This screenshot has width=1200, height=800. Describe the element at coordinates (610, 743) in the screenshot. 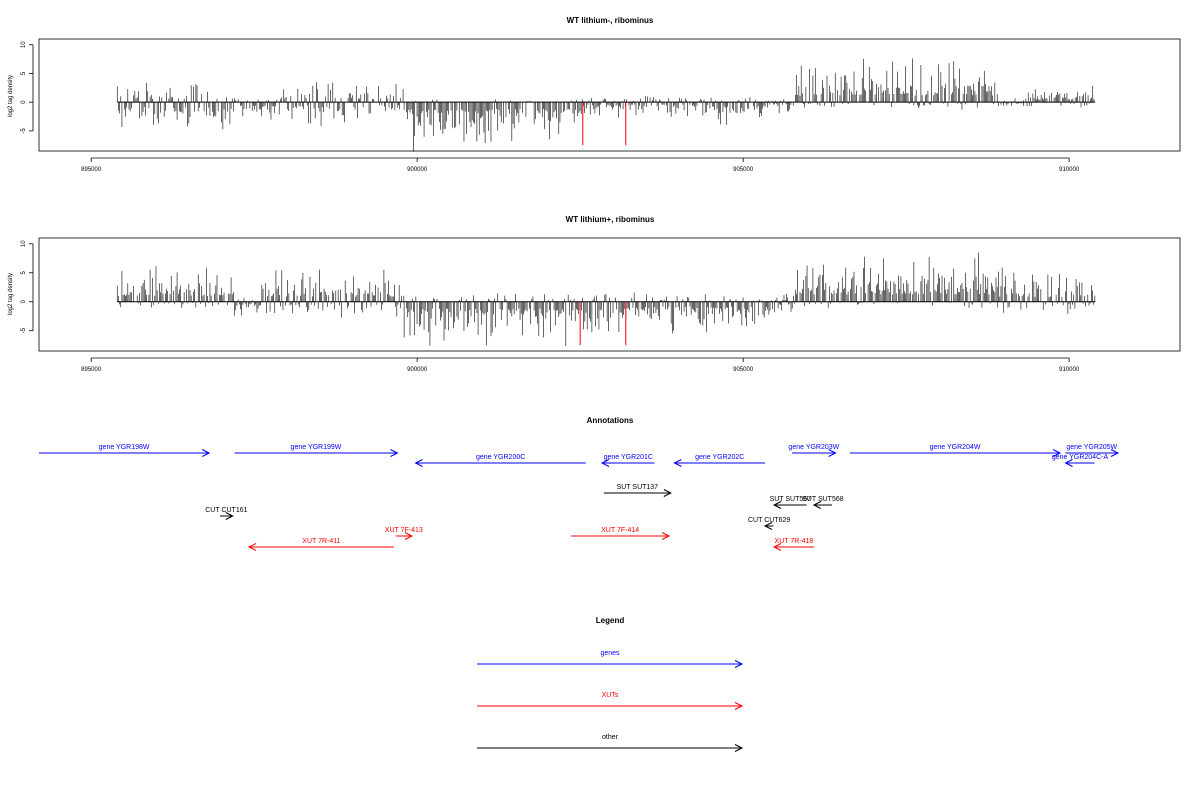

I see `legend-item-other: other` at that location.